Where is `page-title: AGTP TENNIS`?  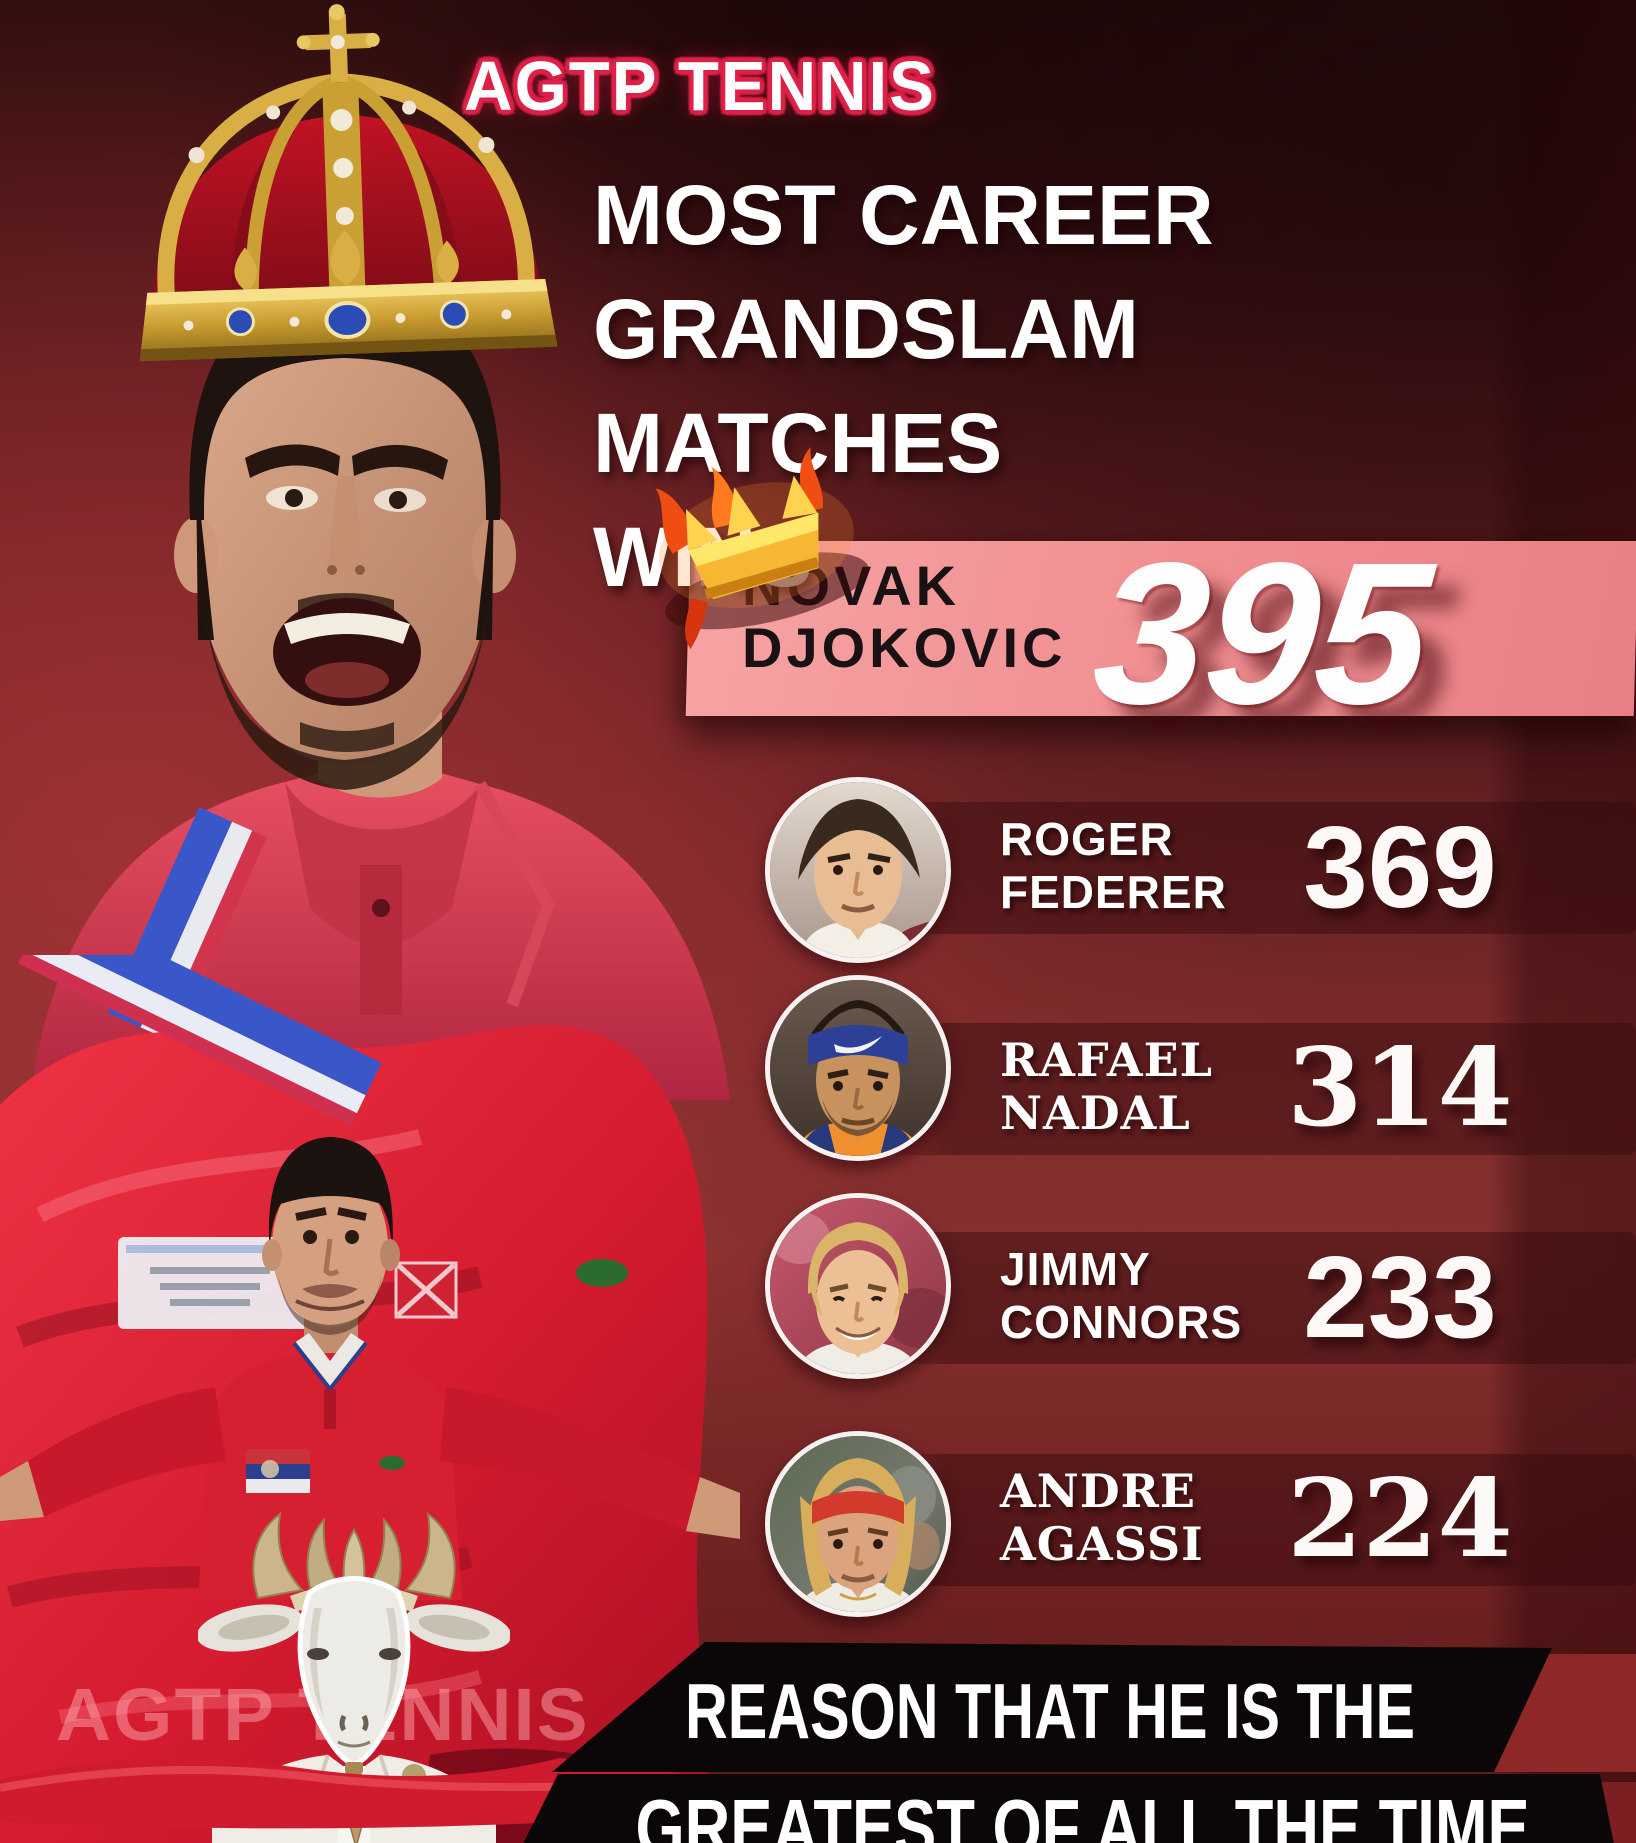
page-title: AGTP TENNIS is located at coordinates (700, 86).